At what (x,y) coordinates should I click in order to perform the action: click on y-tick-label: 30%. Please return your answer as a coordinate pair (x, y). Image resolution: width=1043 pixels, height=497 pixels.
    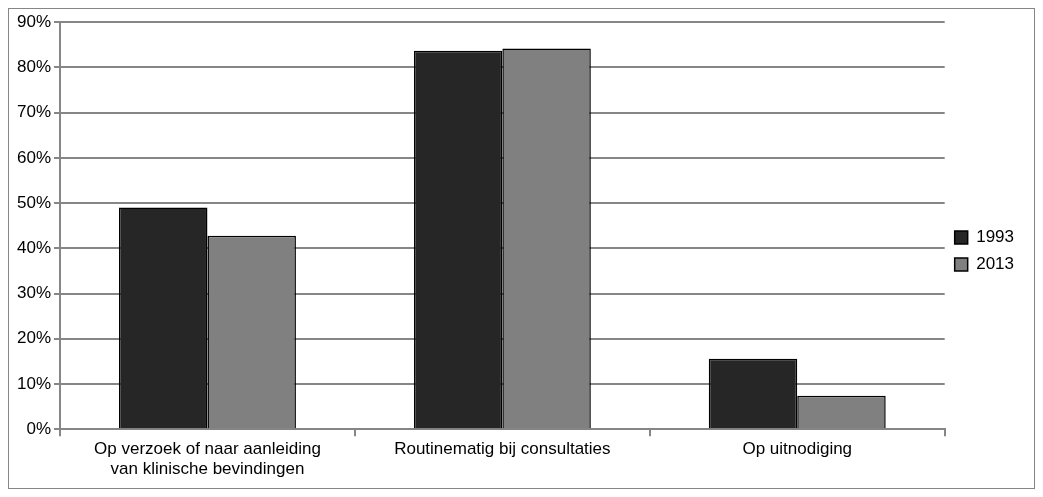
    Looking at the image, I should click on (34, 293).